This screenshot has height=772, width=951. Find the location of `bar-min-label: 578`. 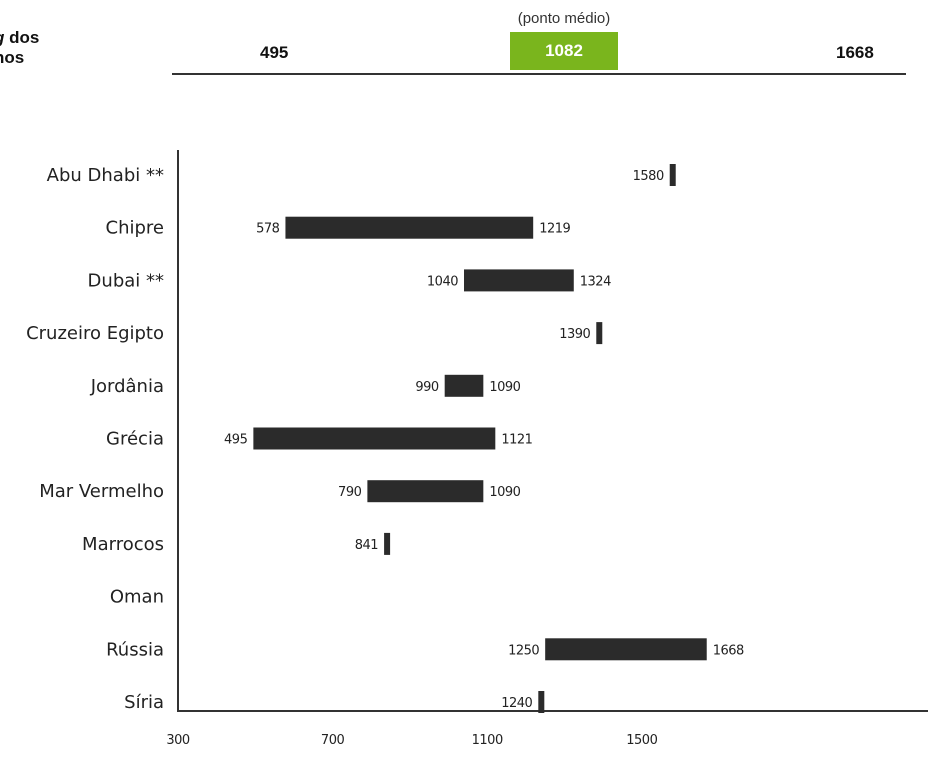

bar-min-label: 578 is located at coordinates (268, 229).